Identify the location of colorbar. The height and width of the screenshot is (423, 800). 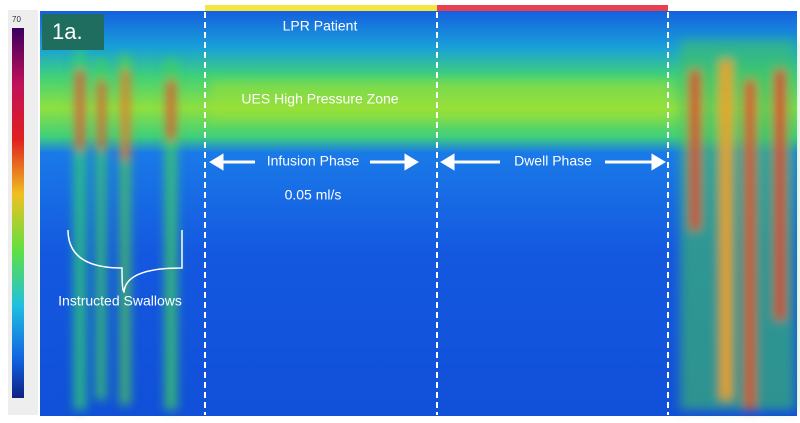
(18, 213).